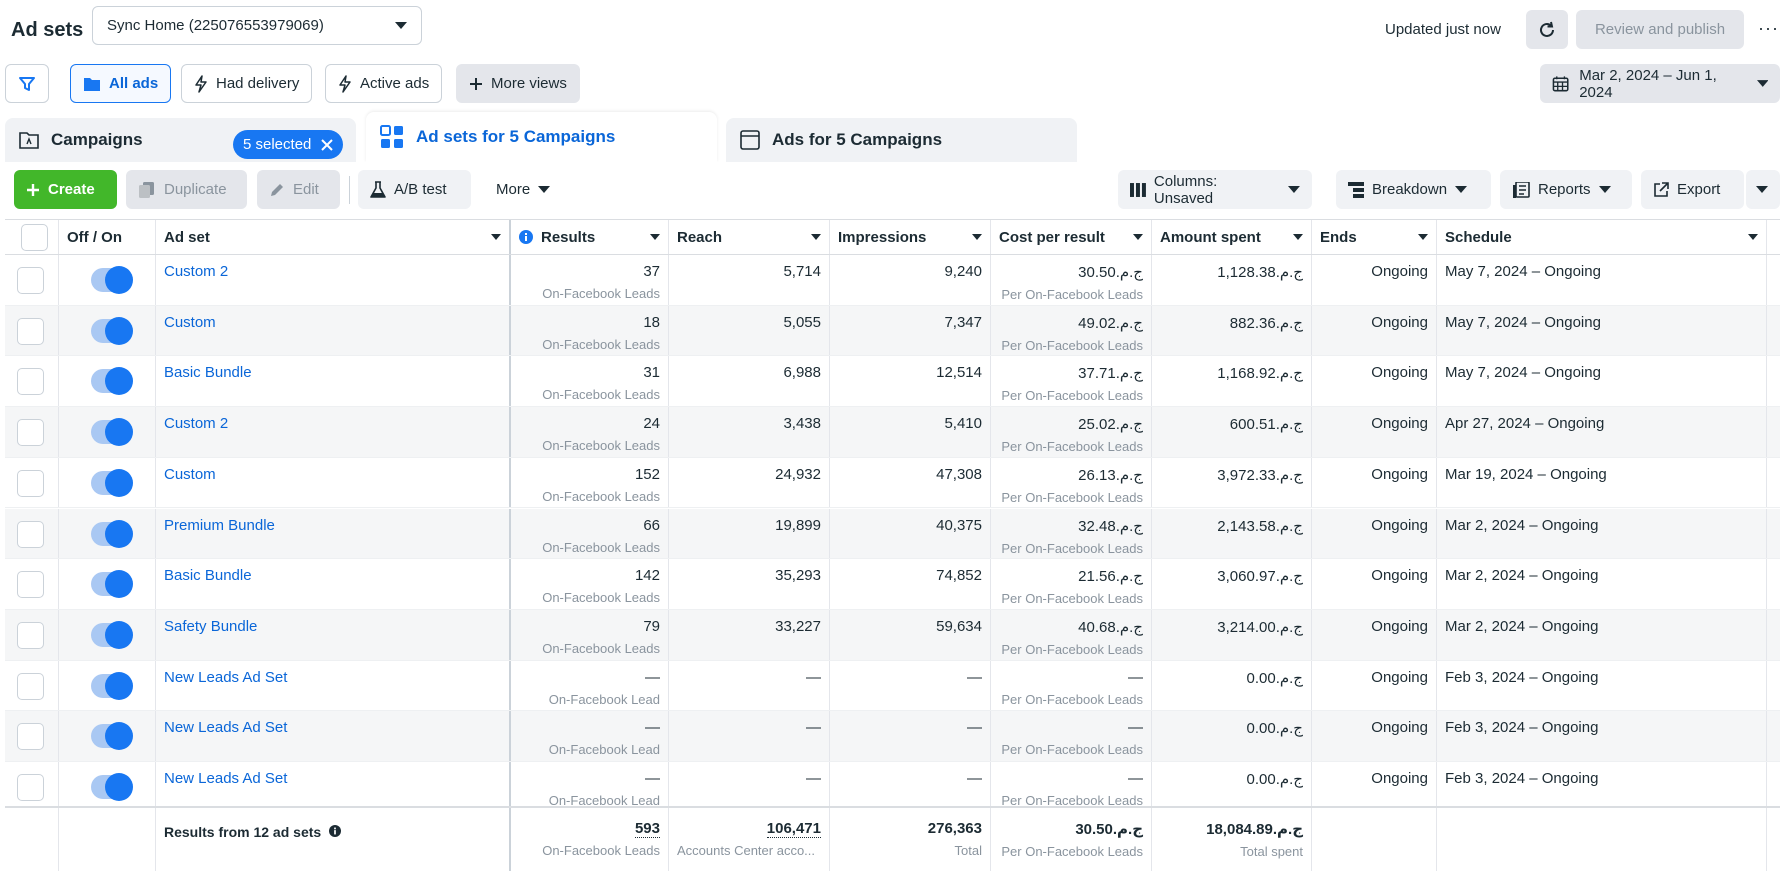 The height and width of the screenshot is (871, 1780). I want to click on select-all-checkbox, so click(34, 237).